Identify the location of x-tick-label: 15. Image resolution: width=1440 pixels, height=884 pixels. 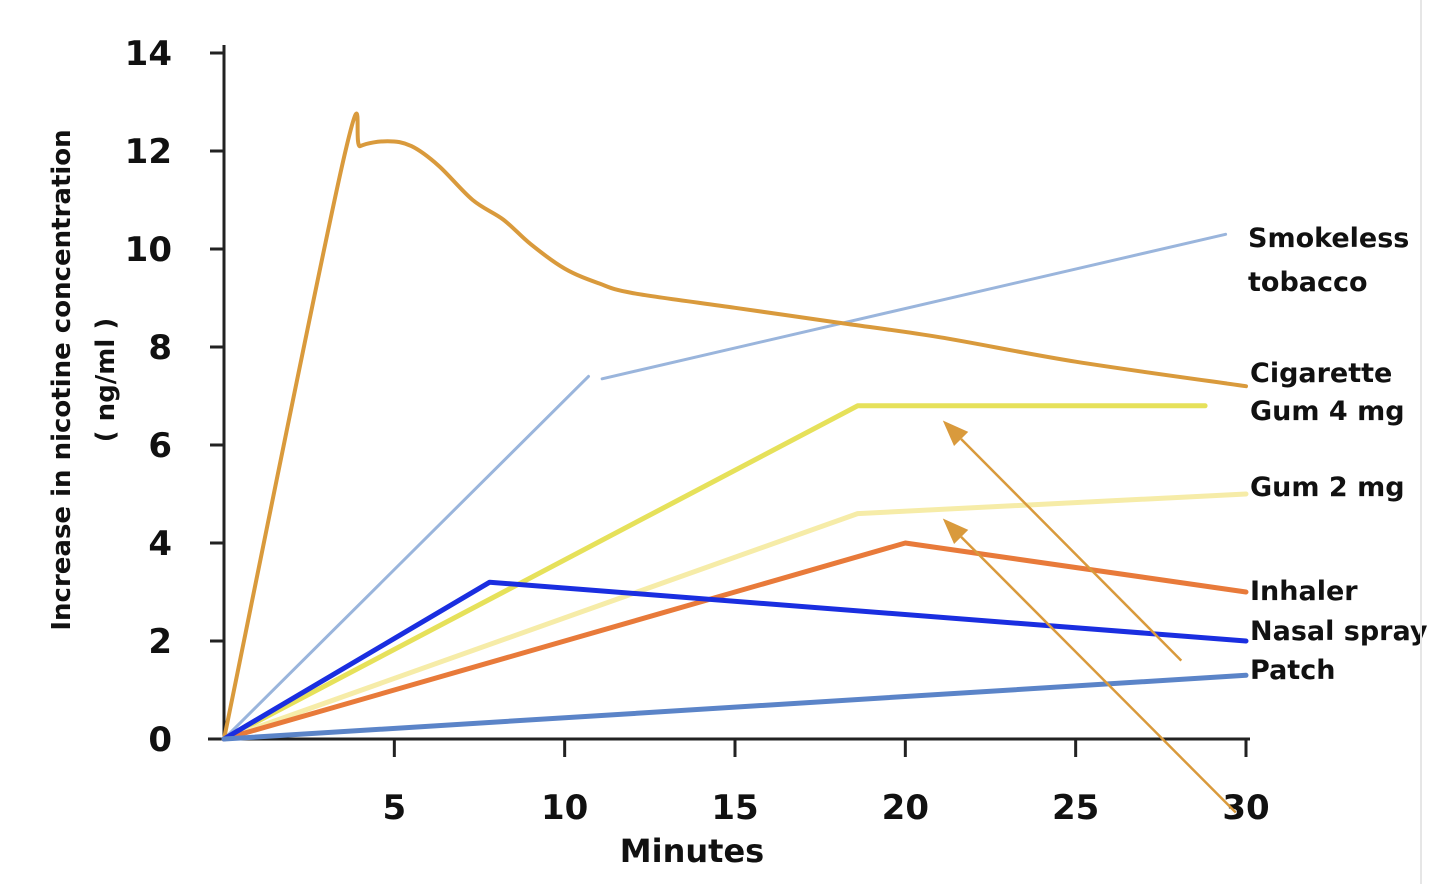
(734, 808).